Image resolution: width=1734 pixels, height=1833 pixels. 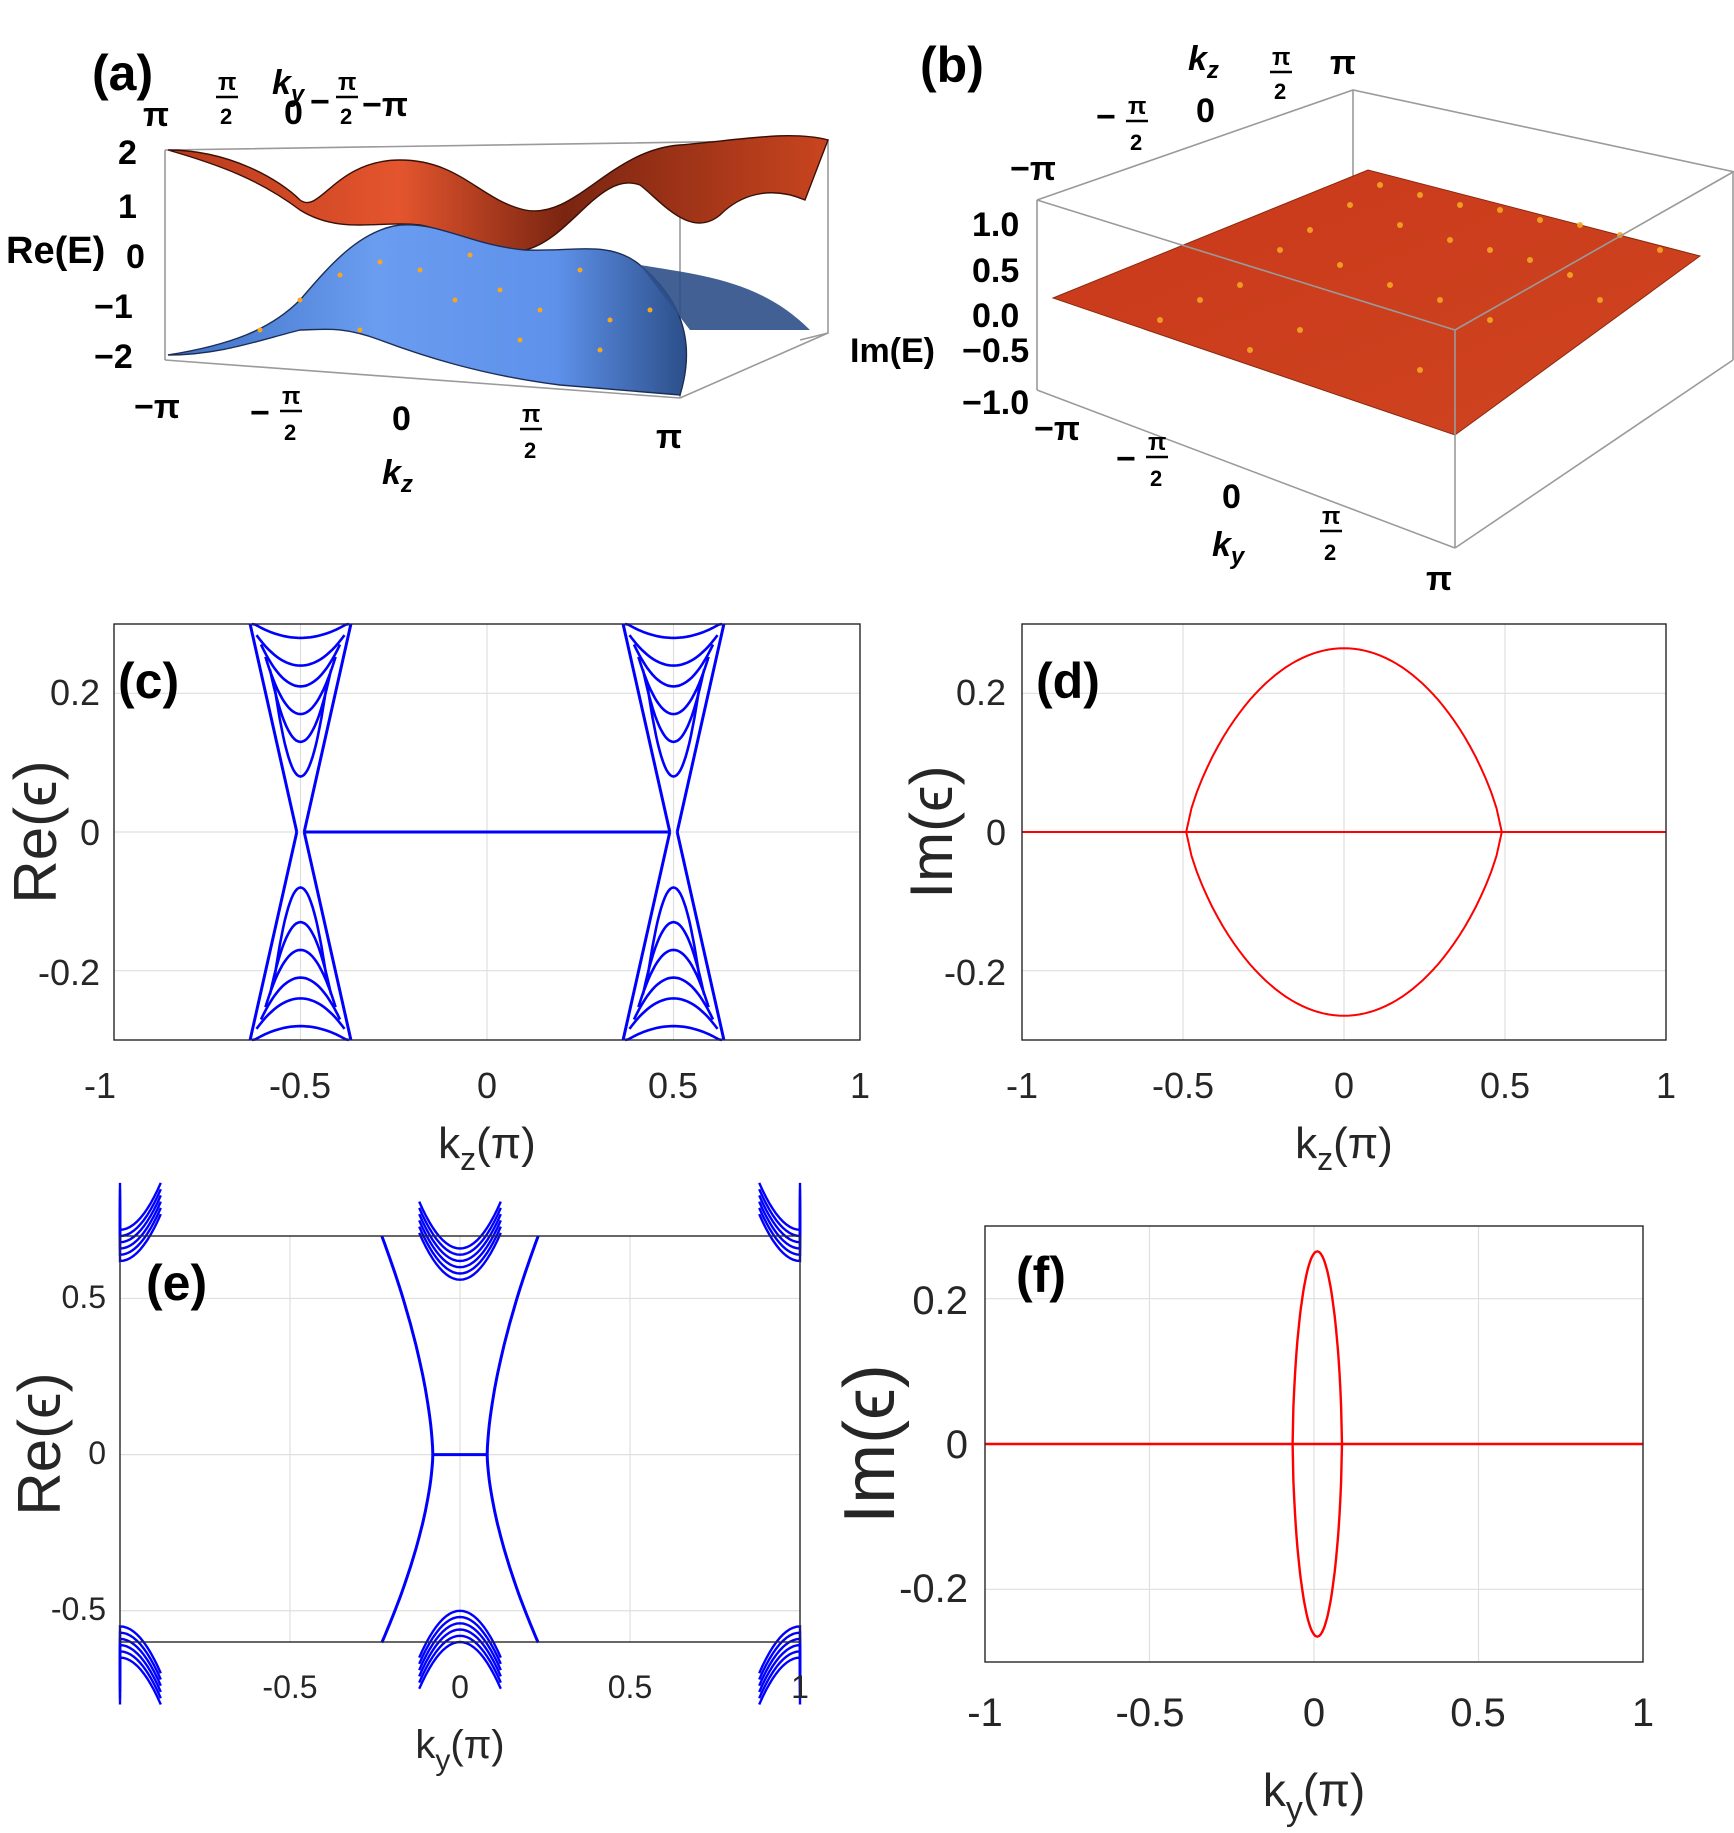 I want to click on f-ytick-02: 0.2, so click(x=940, y=1301).